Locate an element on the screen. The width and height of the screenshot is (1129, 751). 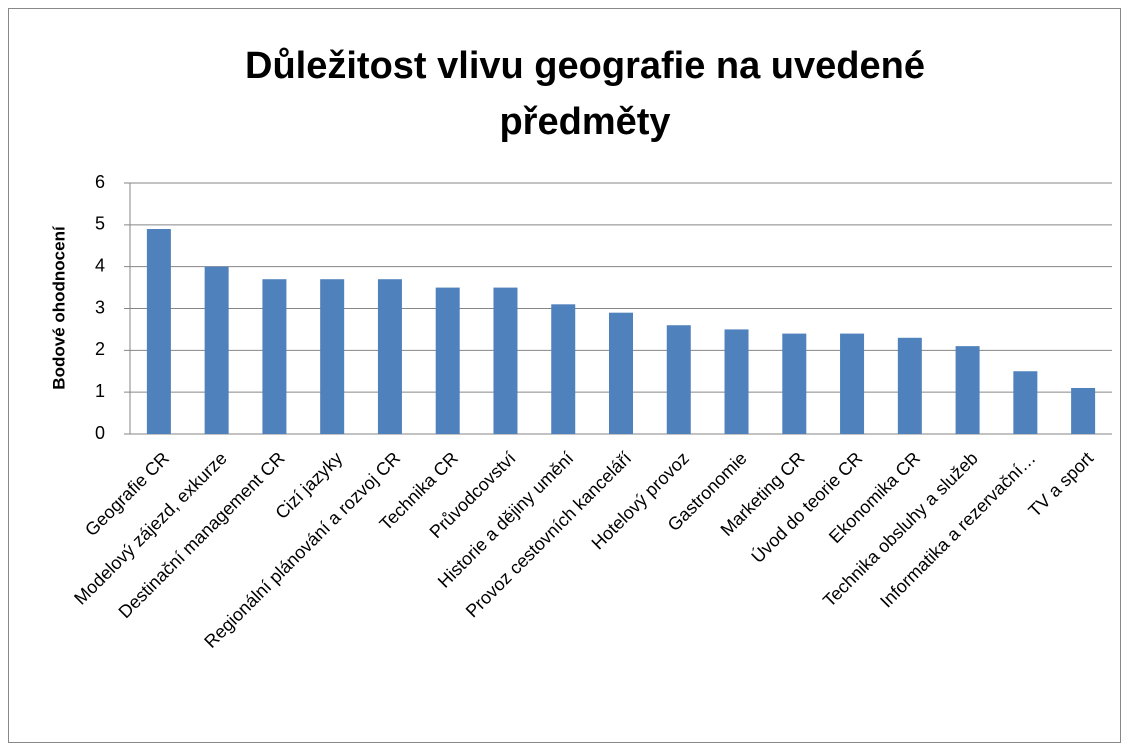
y-axis-label: Bodové ohodnocení is located at coordinates (58, 307).